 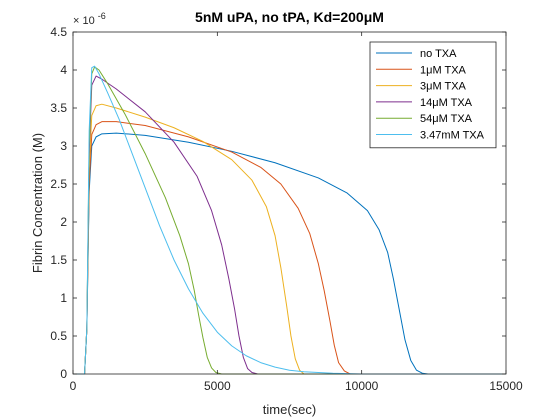 I want to click on legend-label: 3μM TXA, so click(x=443, y=87).